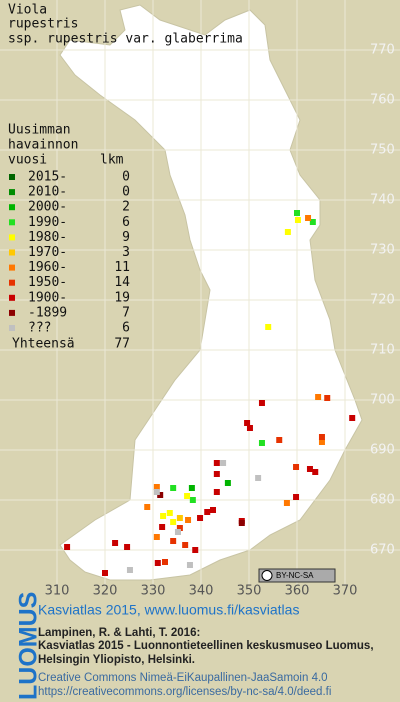 Image resolution: width=400 pixels, height=702 pixels. Describe the element at coordinates (249, 591) in the screenshot. I see `x-tick-label: 350` at that location.